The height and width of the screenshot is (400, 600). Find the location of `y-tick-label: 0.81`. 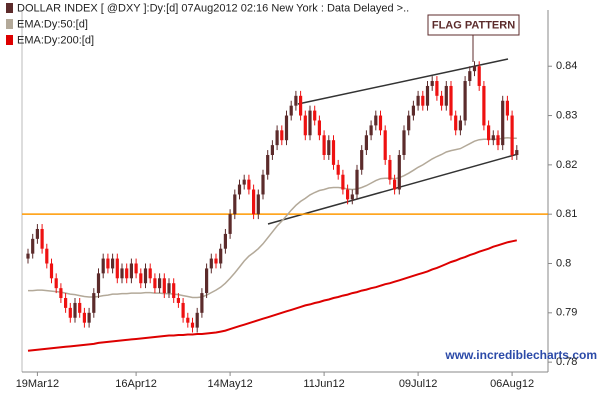

y-tick-label: 0.81 is located at coordinates (566, 214).